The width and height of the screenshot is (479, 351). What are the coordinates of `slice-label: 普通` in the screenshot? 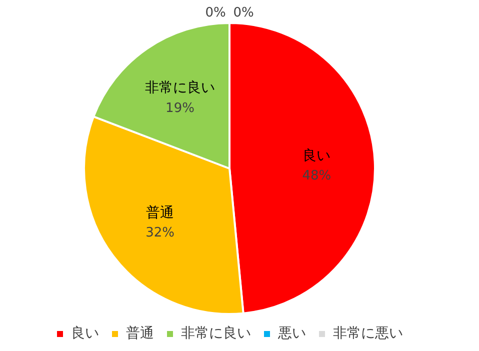 It's located at (160, 213).